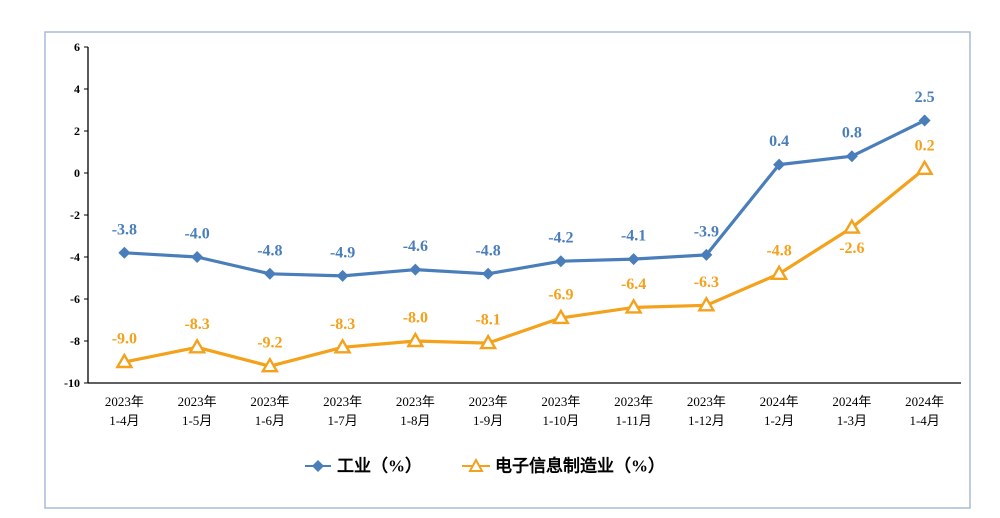 This screenshot has height=518, width=1000. What do you see at coordinates (851, 411) in the screenshot?
I see `x-tick-label: 2024年 1-3月` at bounding box center [851, 411].